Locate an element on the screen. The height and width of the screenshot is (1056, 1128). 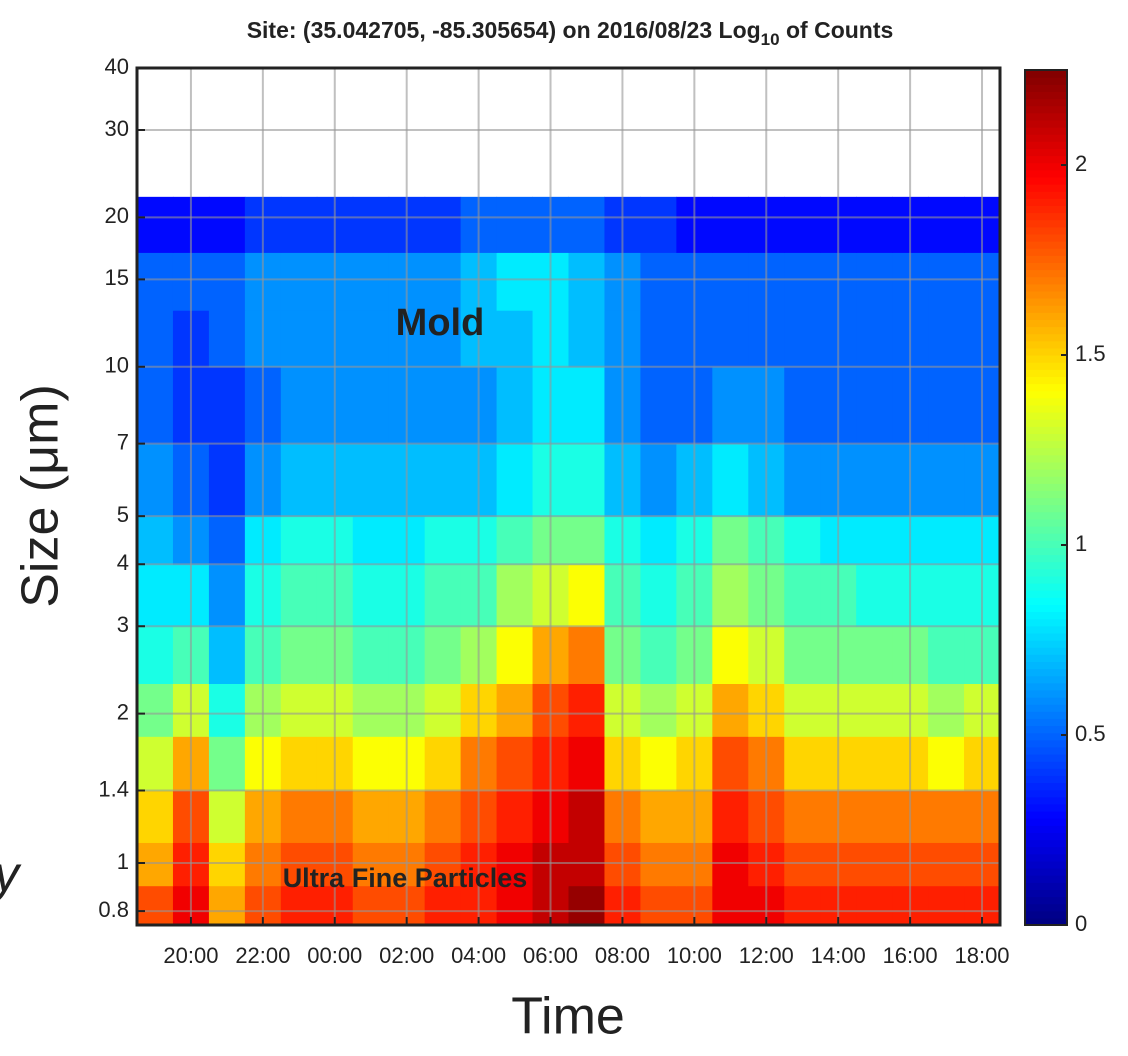
title-subscript: 10 is located at coordinates (770, 39).